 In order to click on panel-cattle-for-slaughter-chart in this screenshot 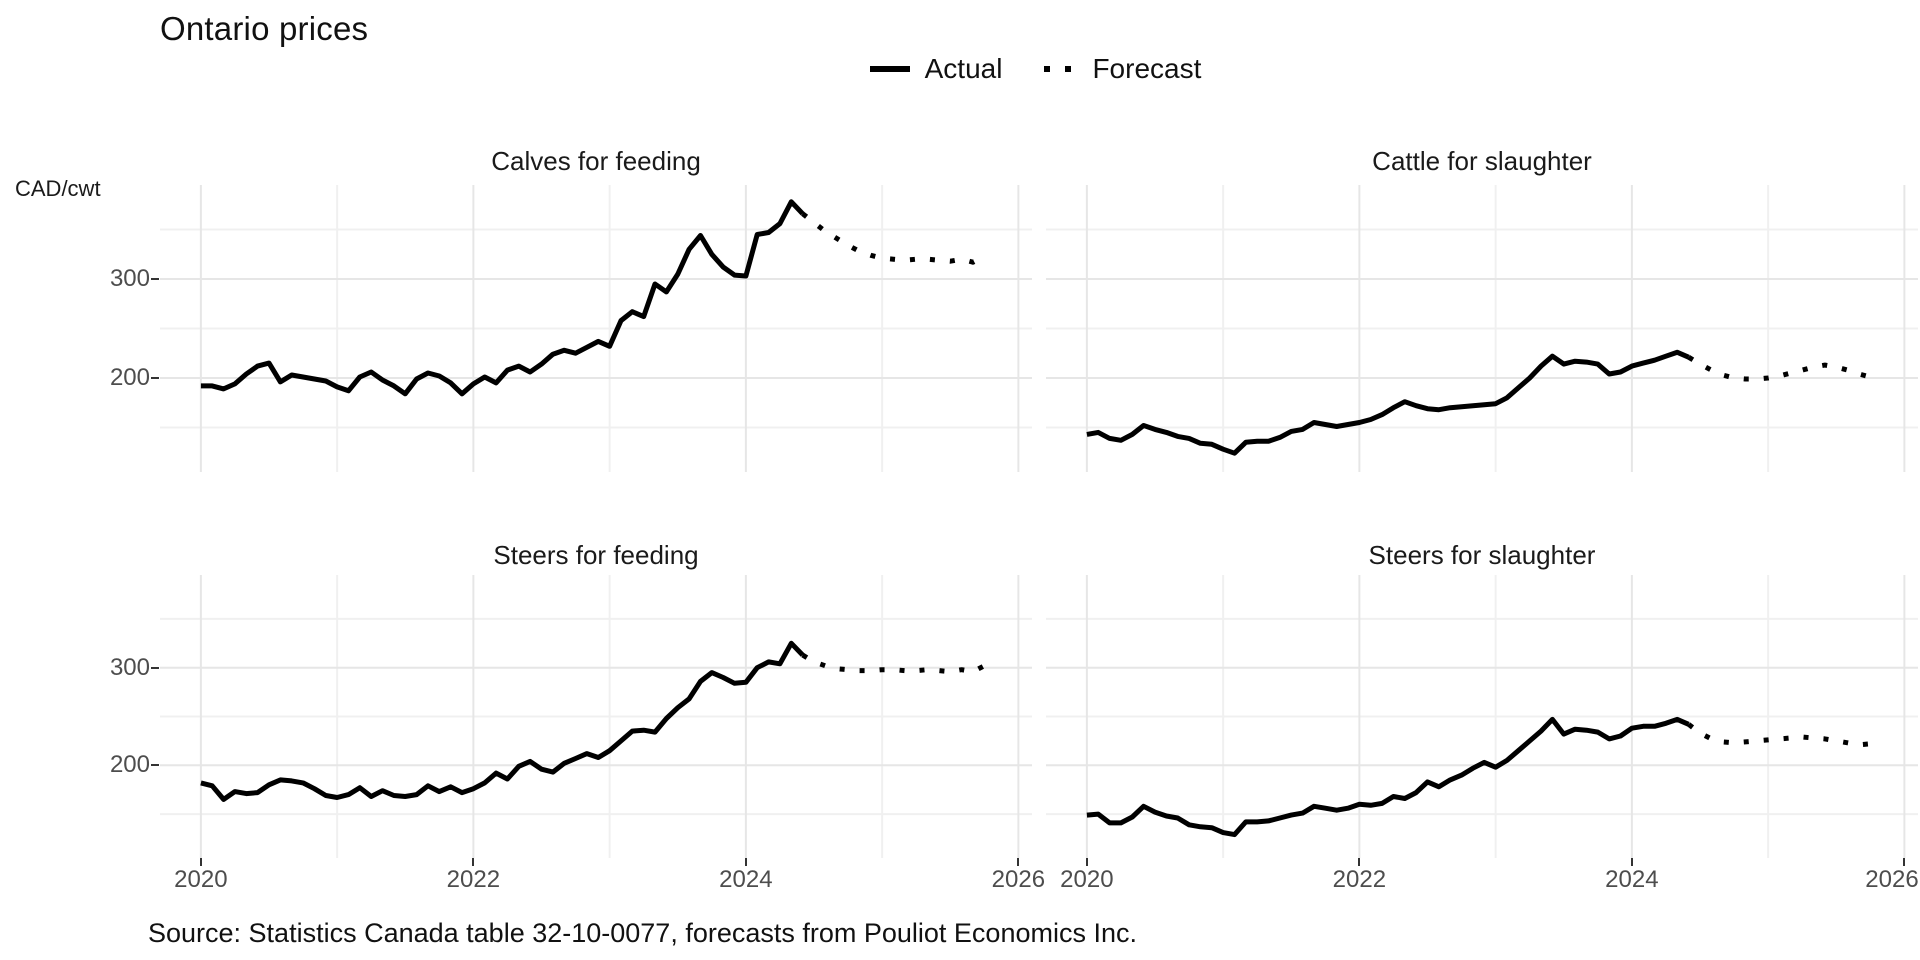, I will do `click(1482, 328)`.